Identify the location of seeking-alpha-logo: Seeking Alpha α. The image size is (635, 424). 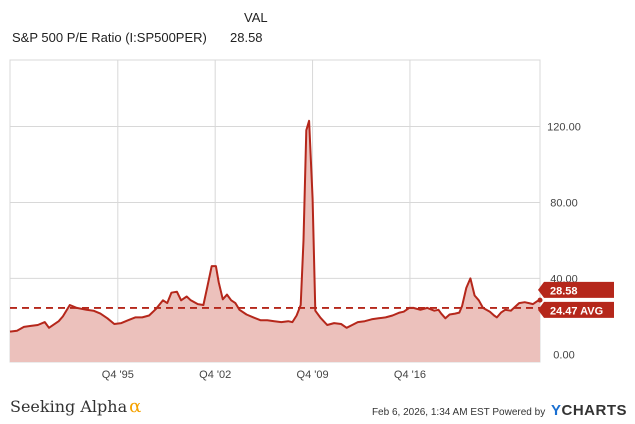
(75, 406).